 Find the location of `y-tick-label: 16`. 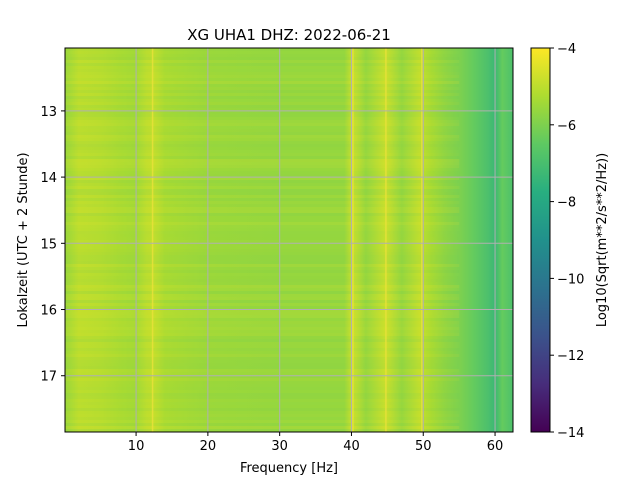

y-tick-label: 16 is located at coordinates (48, 311).